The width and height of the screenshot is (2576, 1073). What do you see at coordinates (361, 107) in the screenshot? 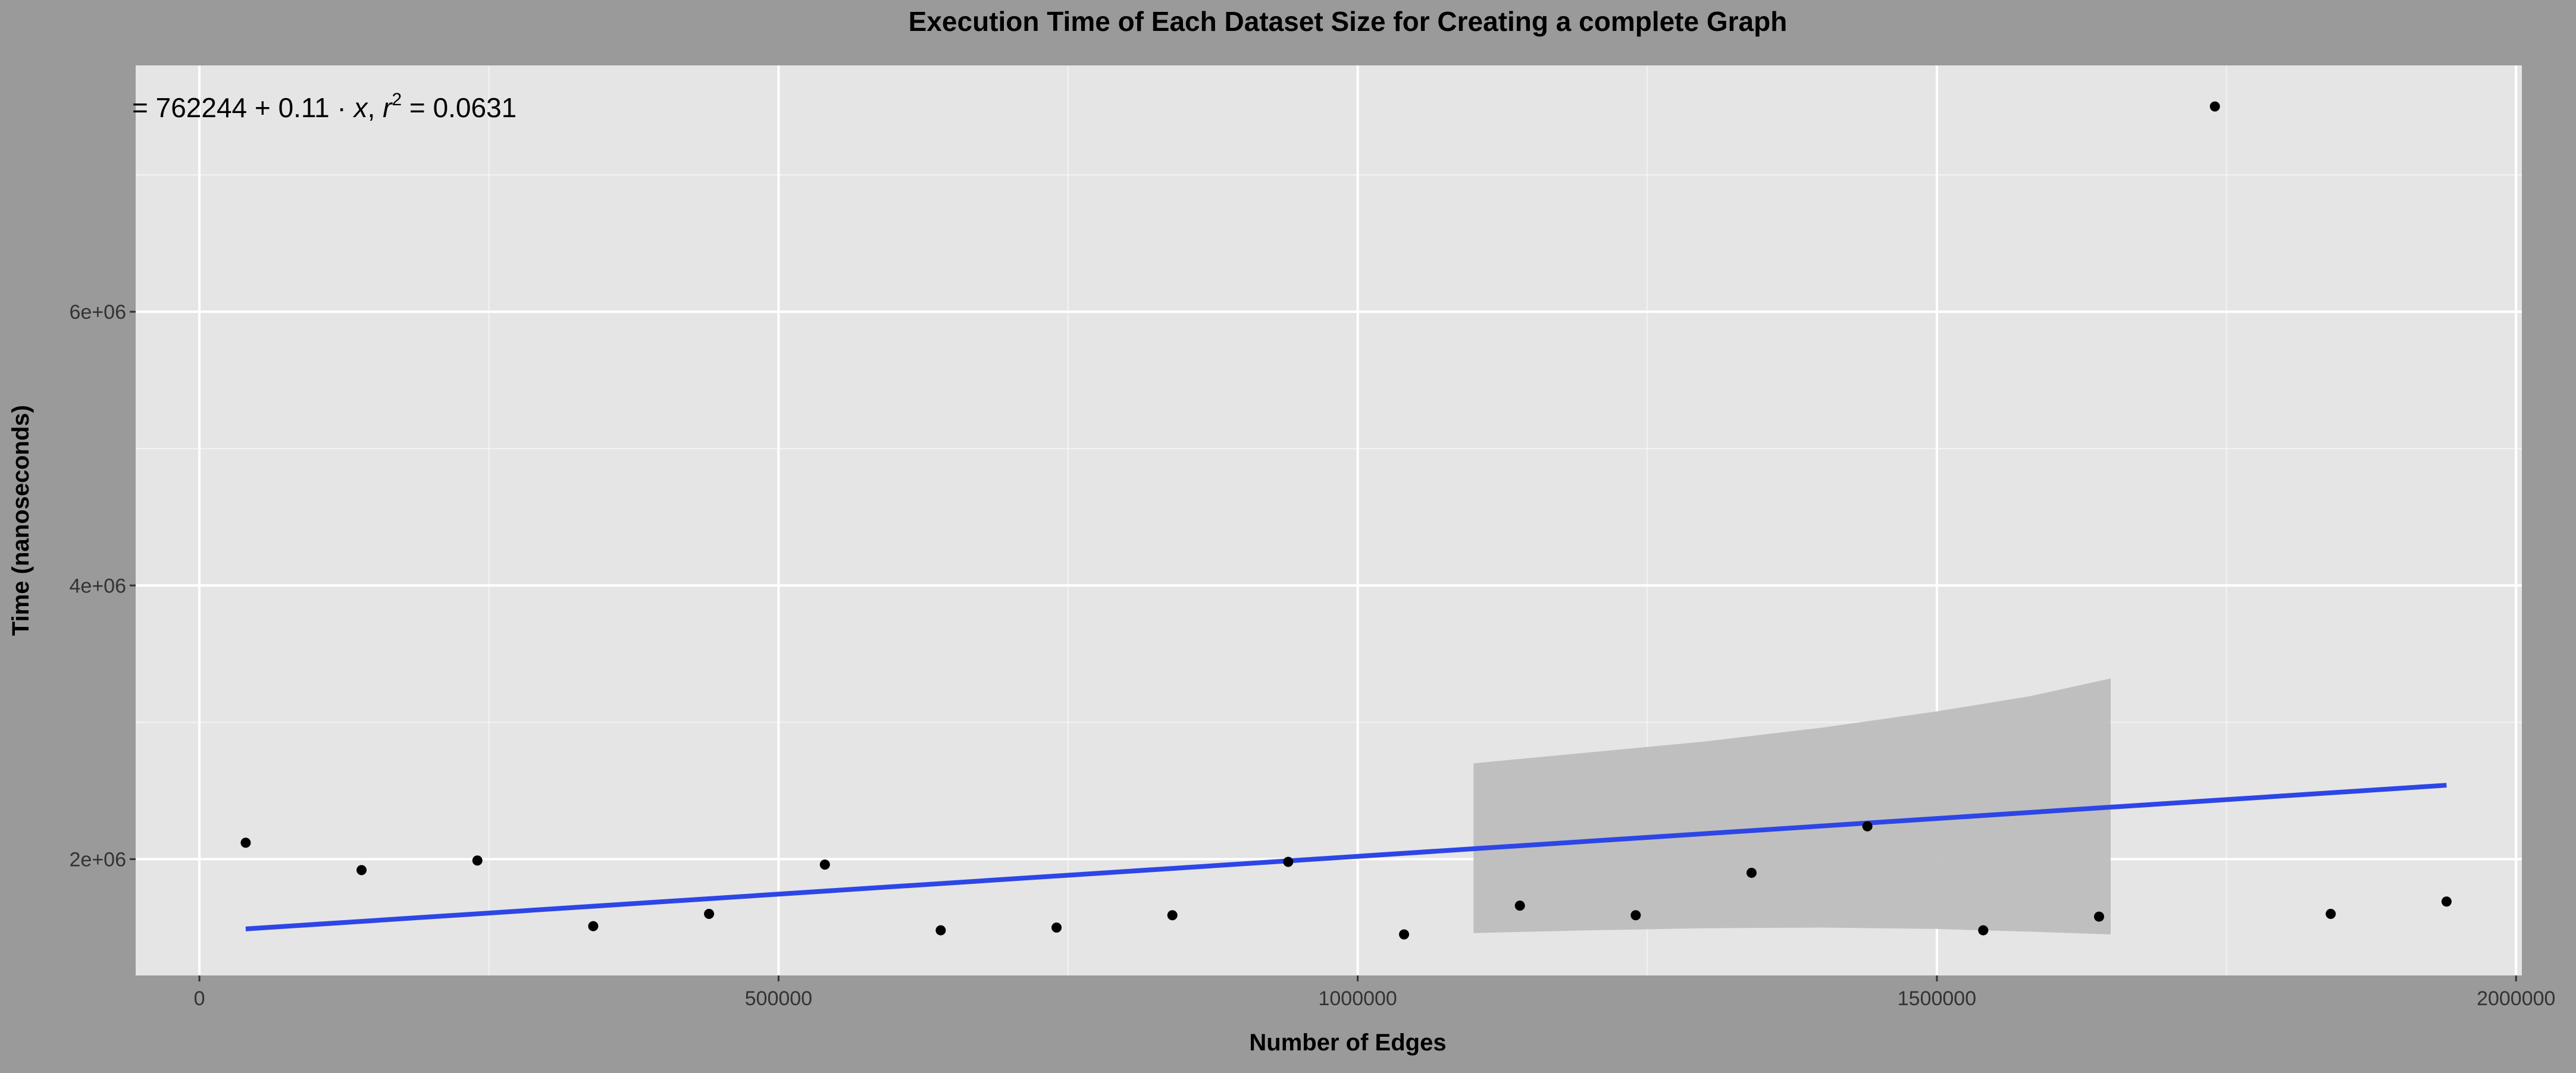
I see `annotation-x-symbol: x` at bounding box center [361, 107].